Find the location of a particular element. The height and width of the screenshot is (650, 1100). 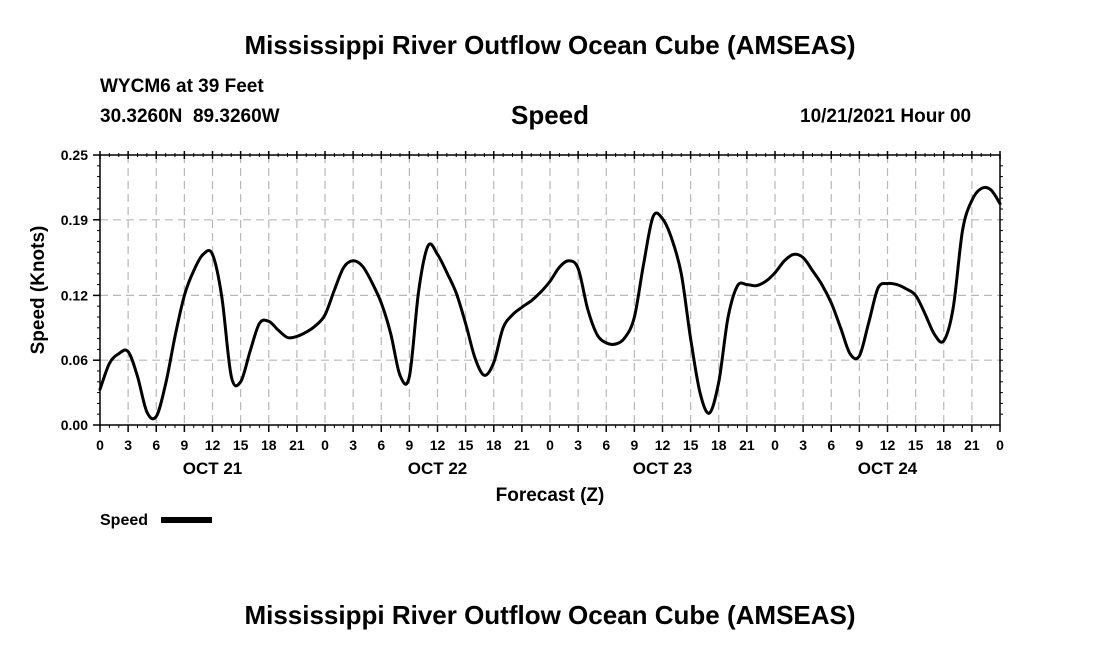

y-tick-label: 0.06 is located at coordinates (74, 360).